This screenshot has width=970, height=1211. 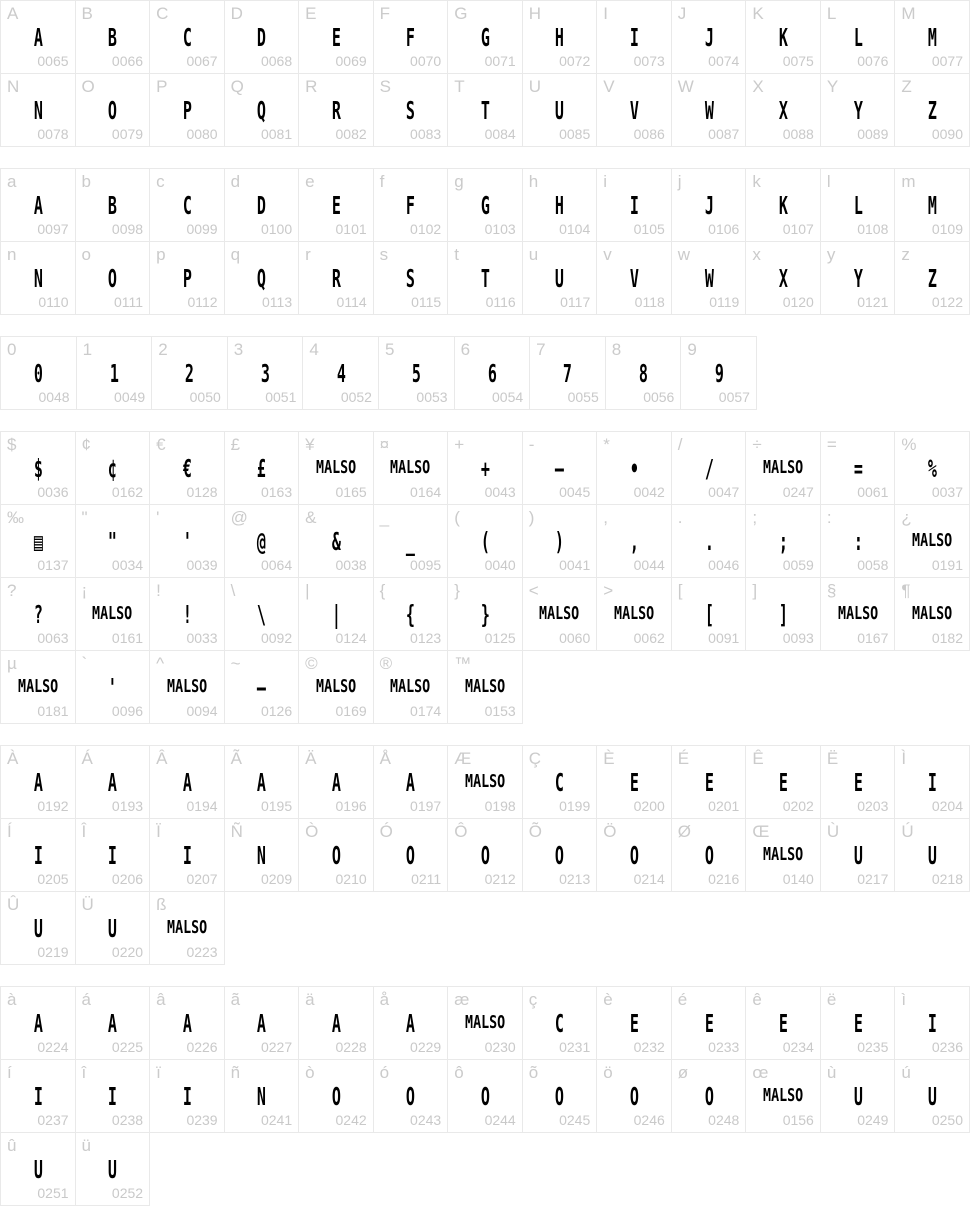 I want to click on char-cell-0033: !! 0033, so click(x=187, y=614).